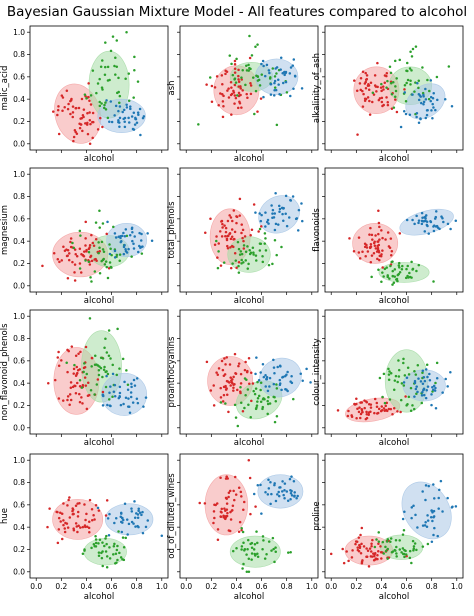 The height and width of the screenshot is (616, 474). What do you see at coordinates (226, 505) in the screenshot?
I see `ellipse-red` at bounding box center [226, 505].